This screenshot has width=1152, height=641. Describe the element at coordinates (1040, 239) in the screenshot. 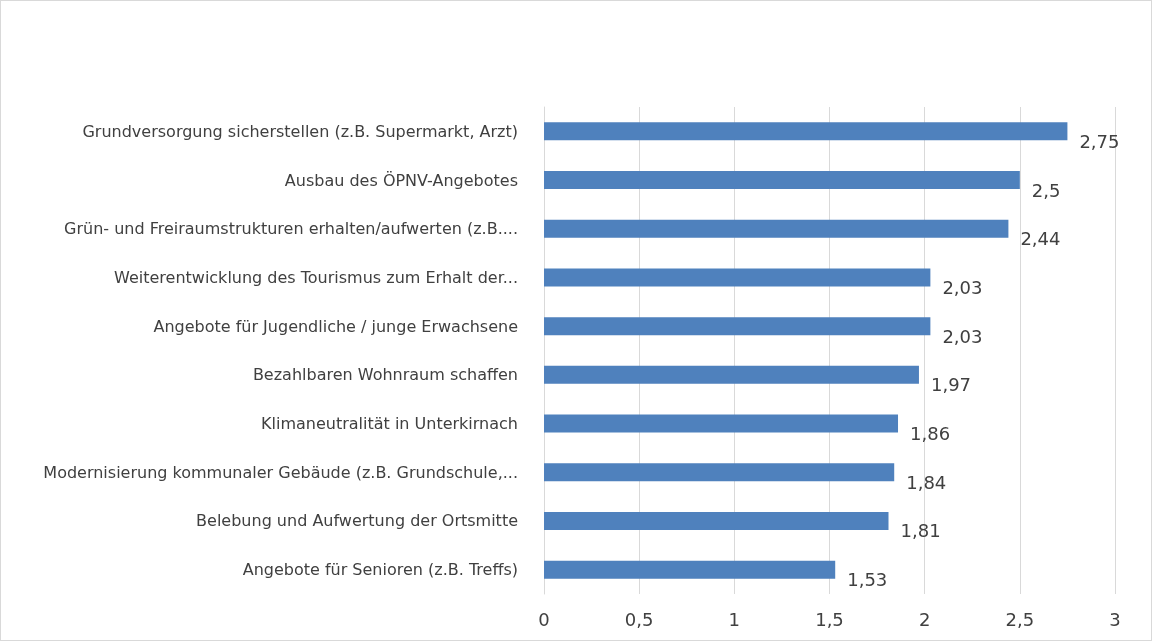

I see `data-label: 2,44` at that location.